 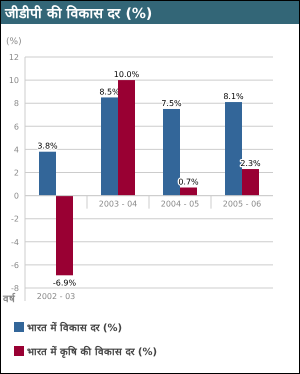 What do you see at coordinates (16, 103) in the screenshot?
I see `y-tick-label: 8` at bounding box center [16, 103].